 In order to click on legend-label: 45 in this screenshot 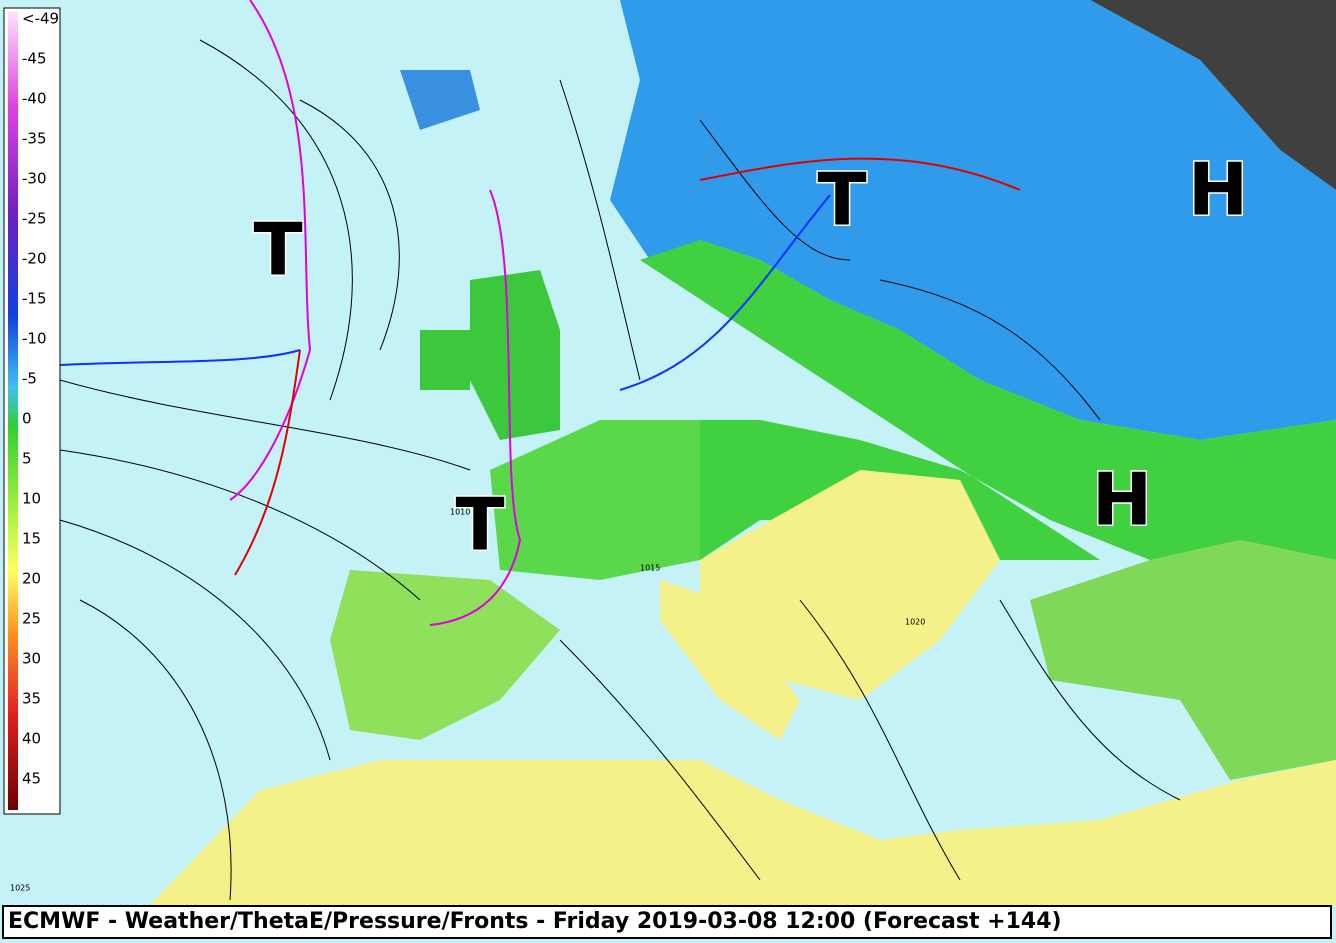, I will do `click(31, 779)`.